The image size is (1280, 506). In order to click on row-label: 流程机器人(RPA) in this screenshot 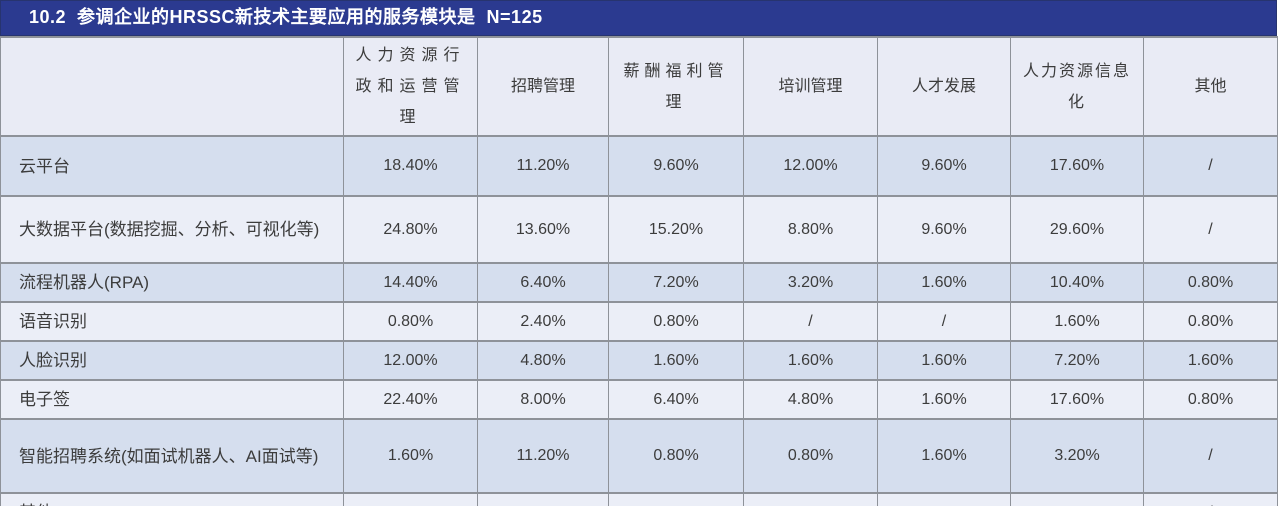, I will do `click(172, 282)`.